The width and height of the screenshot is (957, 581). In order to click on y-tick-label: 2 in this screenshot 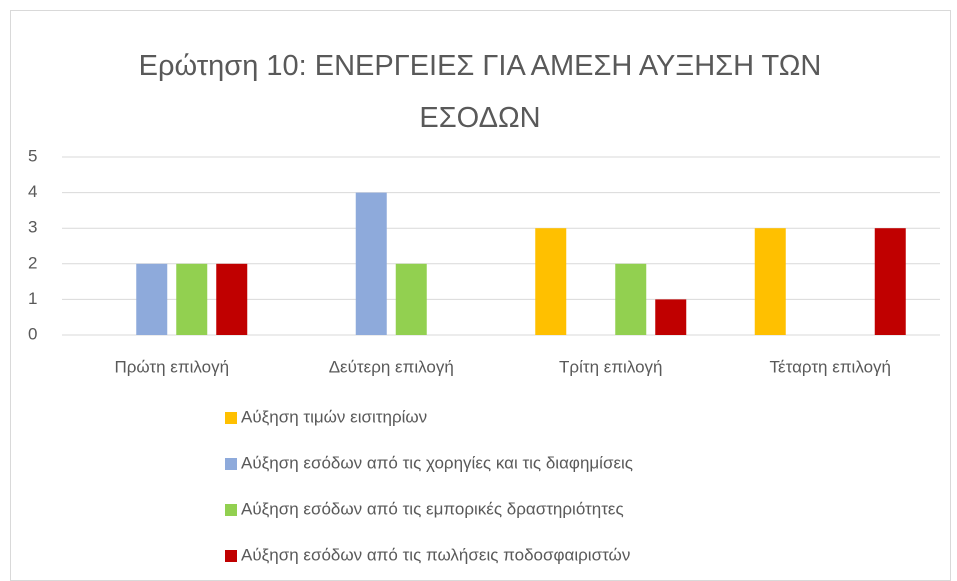, I will do `click(32, 262)`.